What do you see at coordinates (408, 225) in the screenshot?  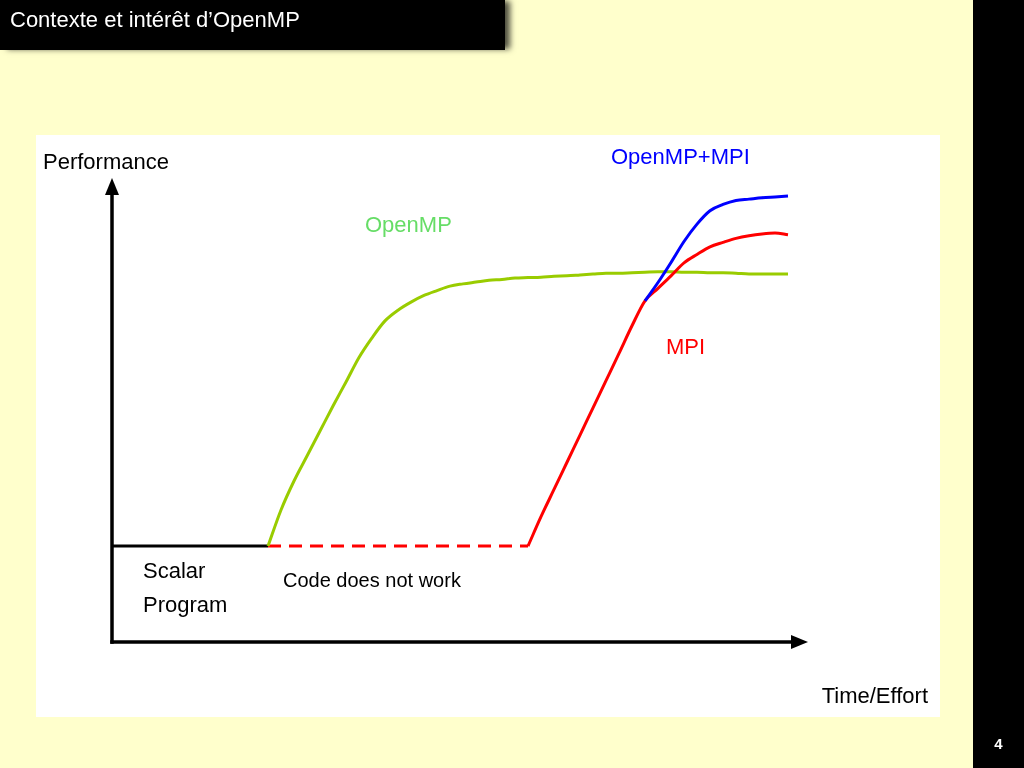 I see `text: OpenMP` at bounding box center [408, 225].